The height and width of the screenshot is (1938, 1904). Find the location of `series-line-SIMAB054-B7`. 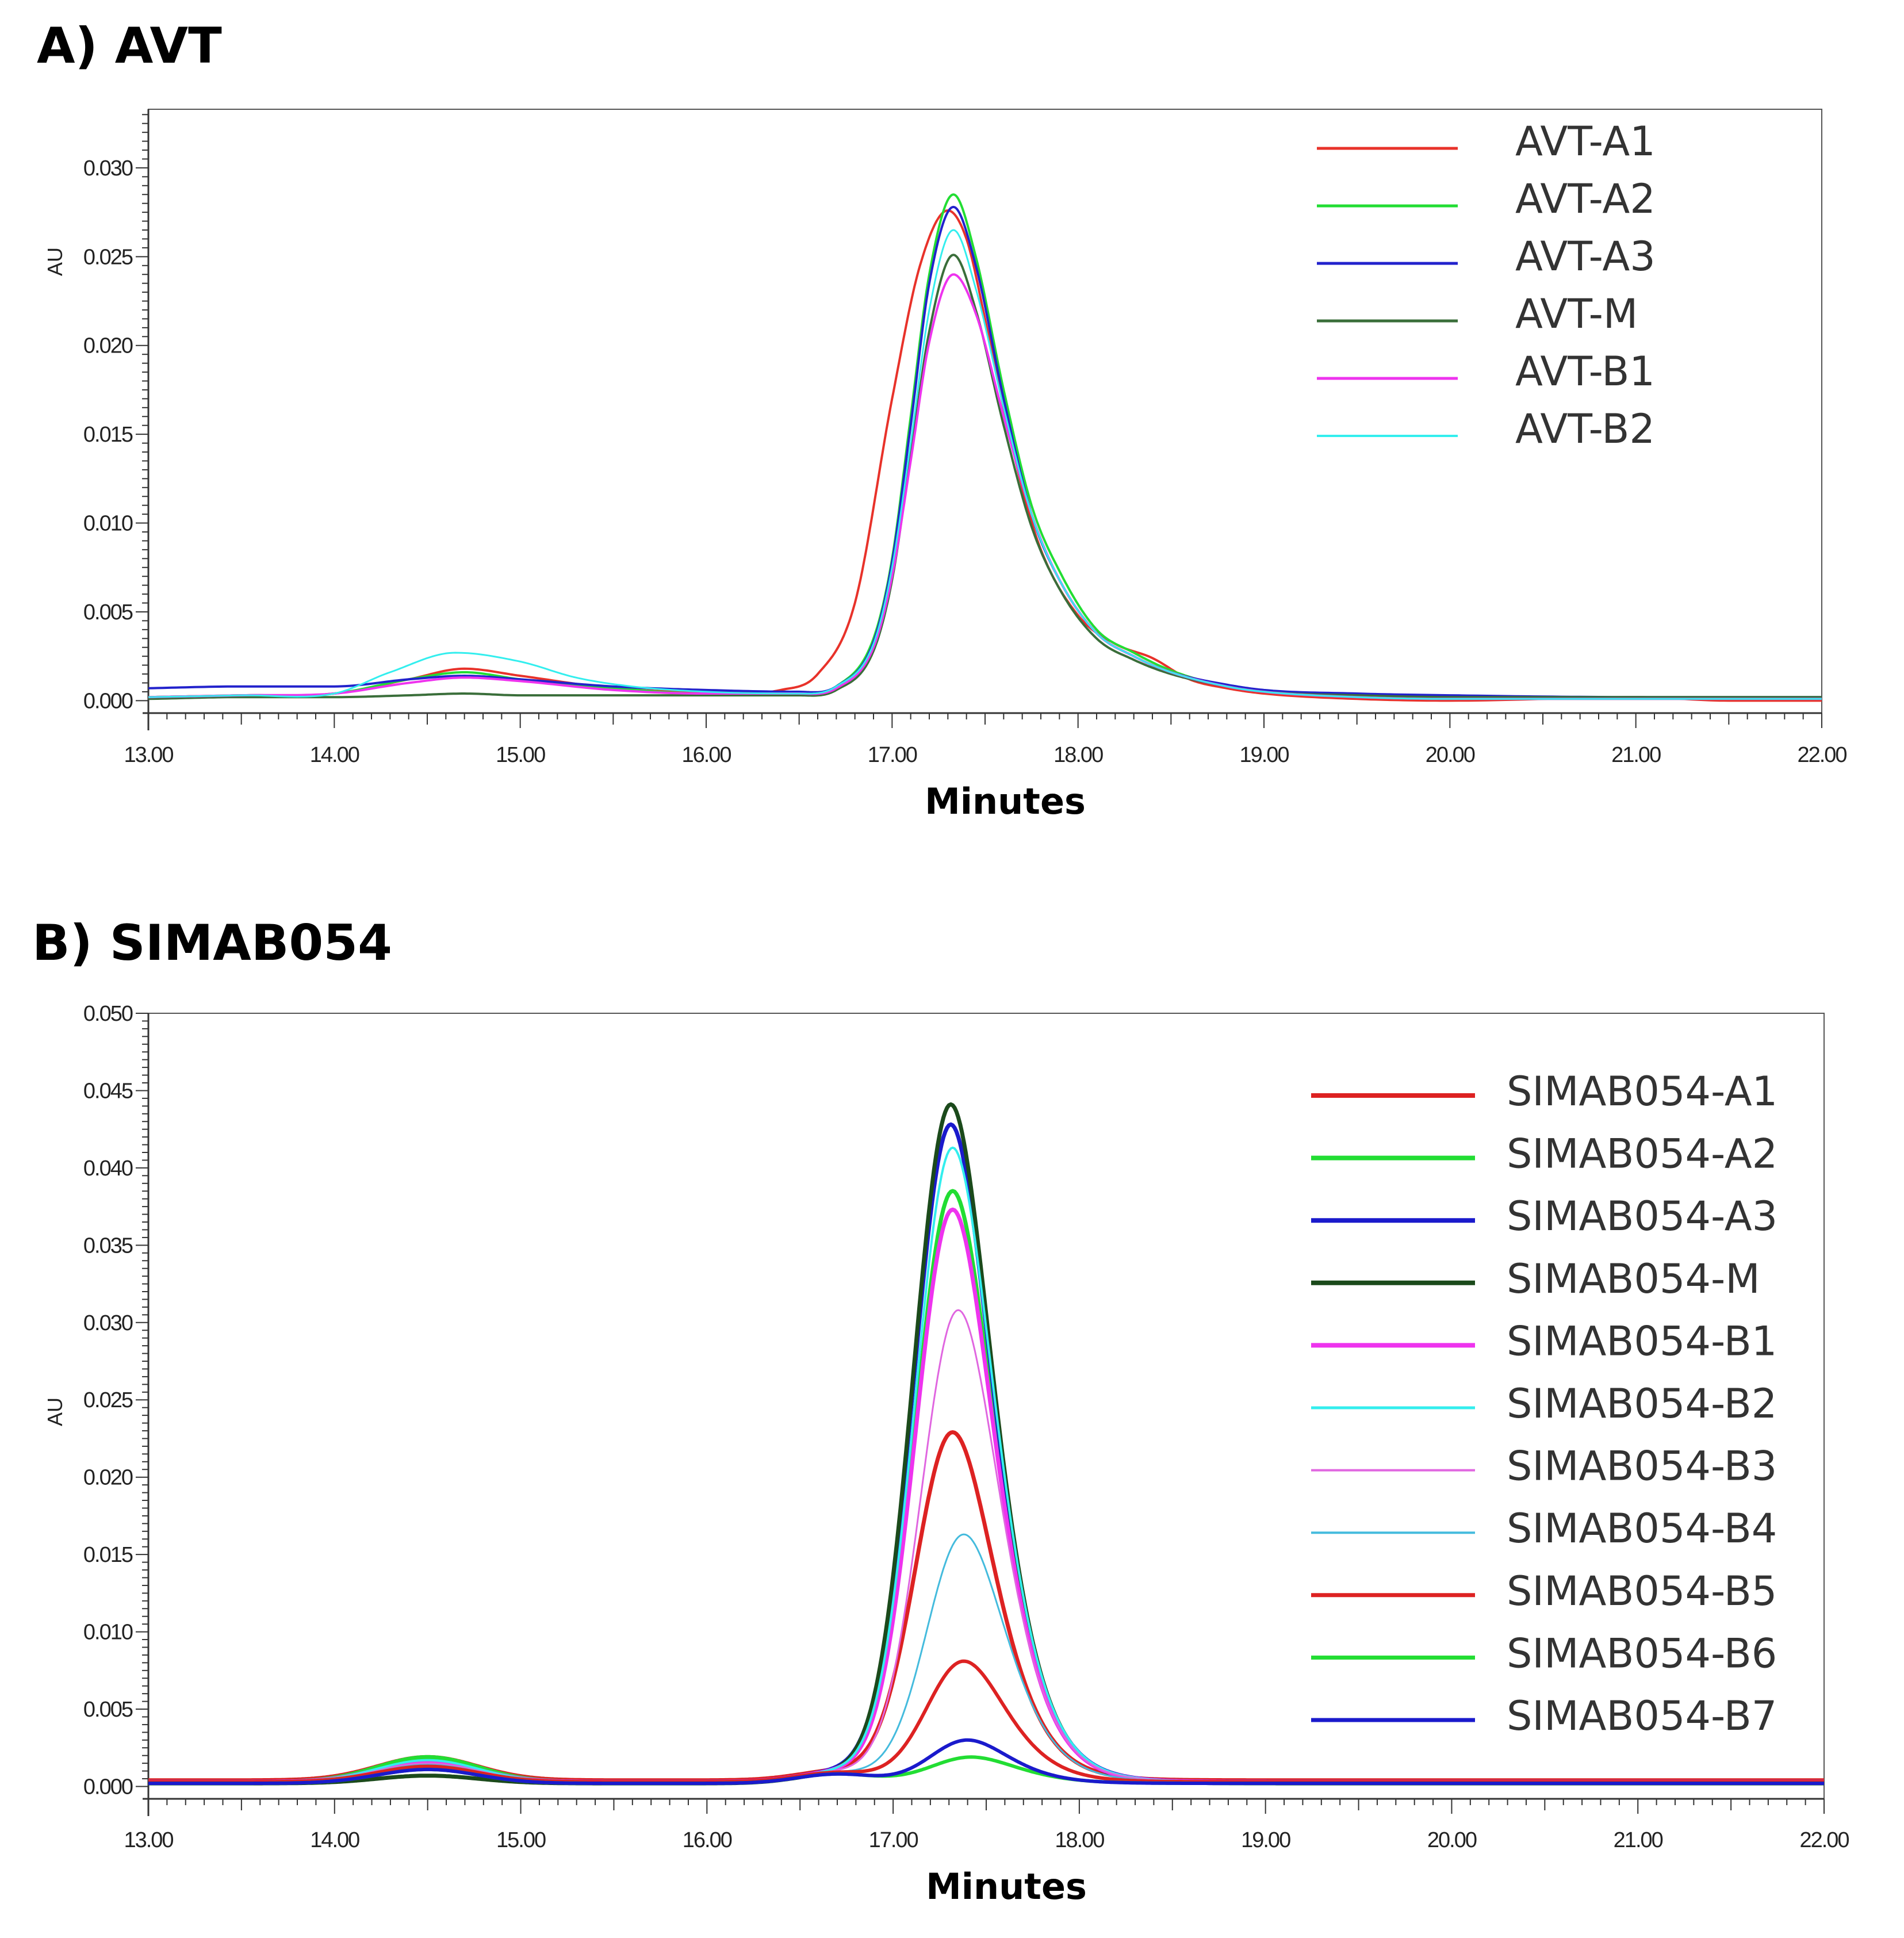

series-line-SIMAB054-B7 is located at coordinates (986, 1762).